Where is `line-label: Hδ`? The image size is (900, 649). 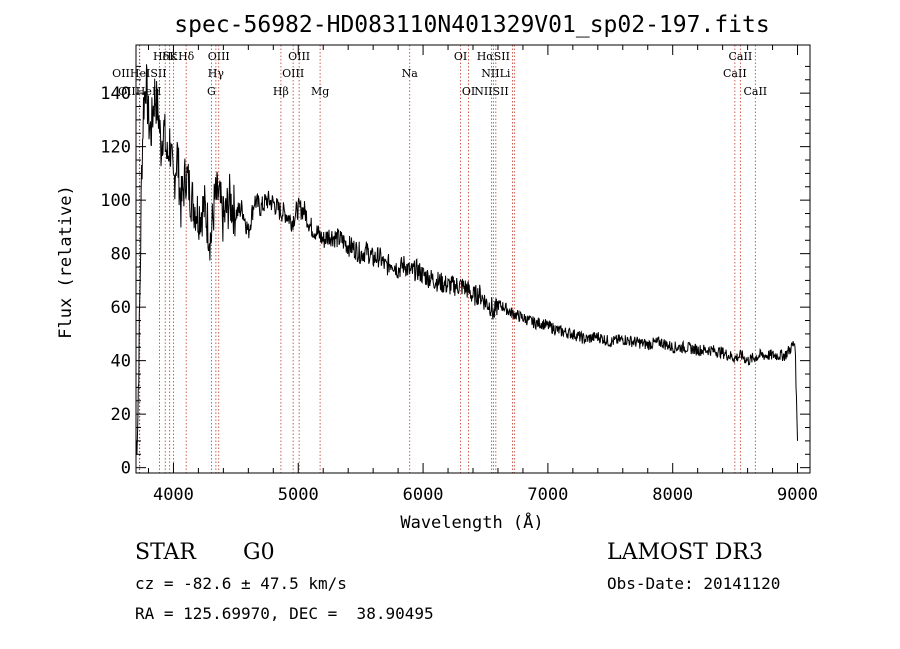
line-label: Hδ is located at coordinates (186, 56).